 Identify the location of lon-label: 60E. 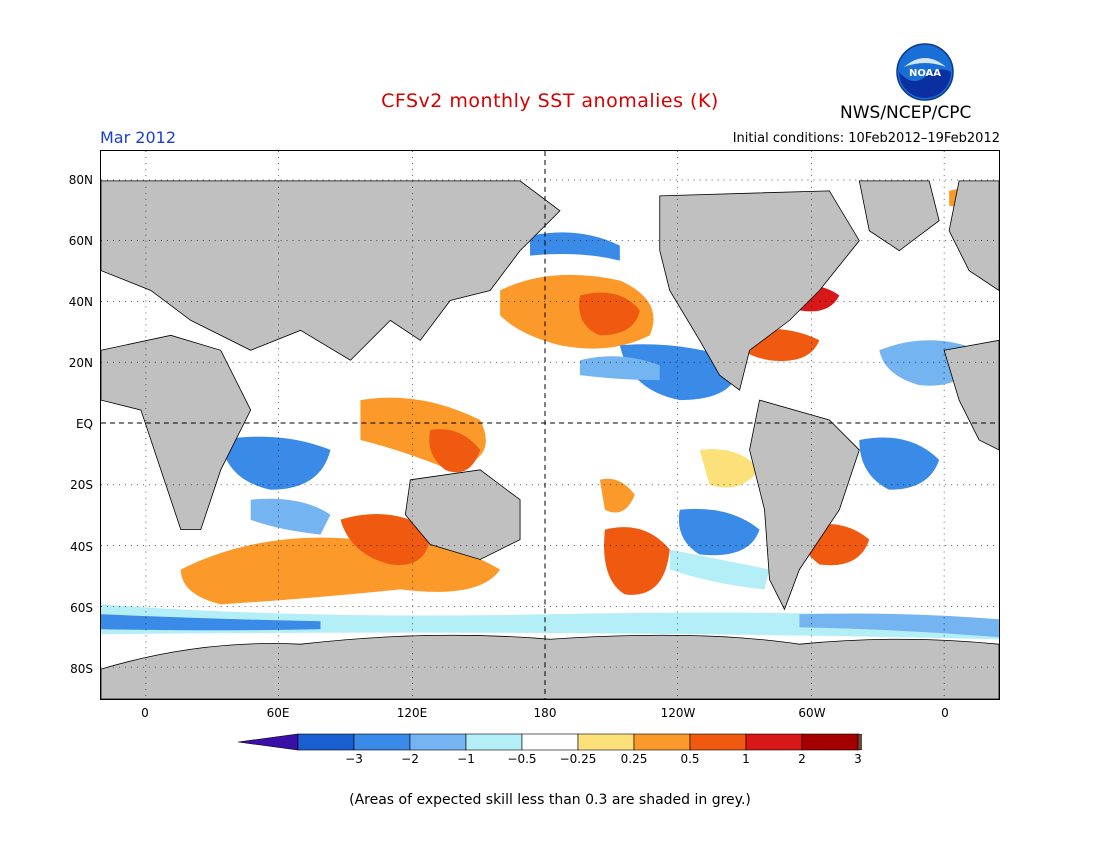
(278, 713).